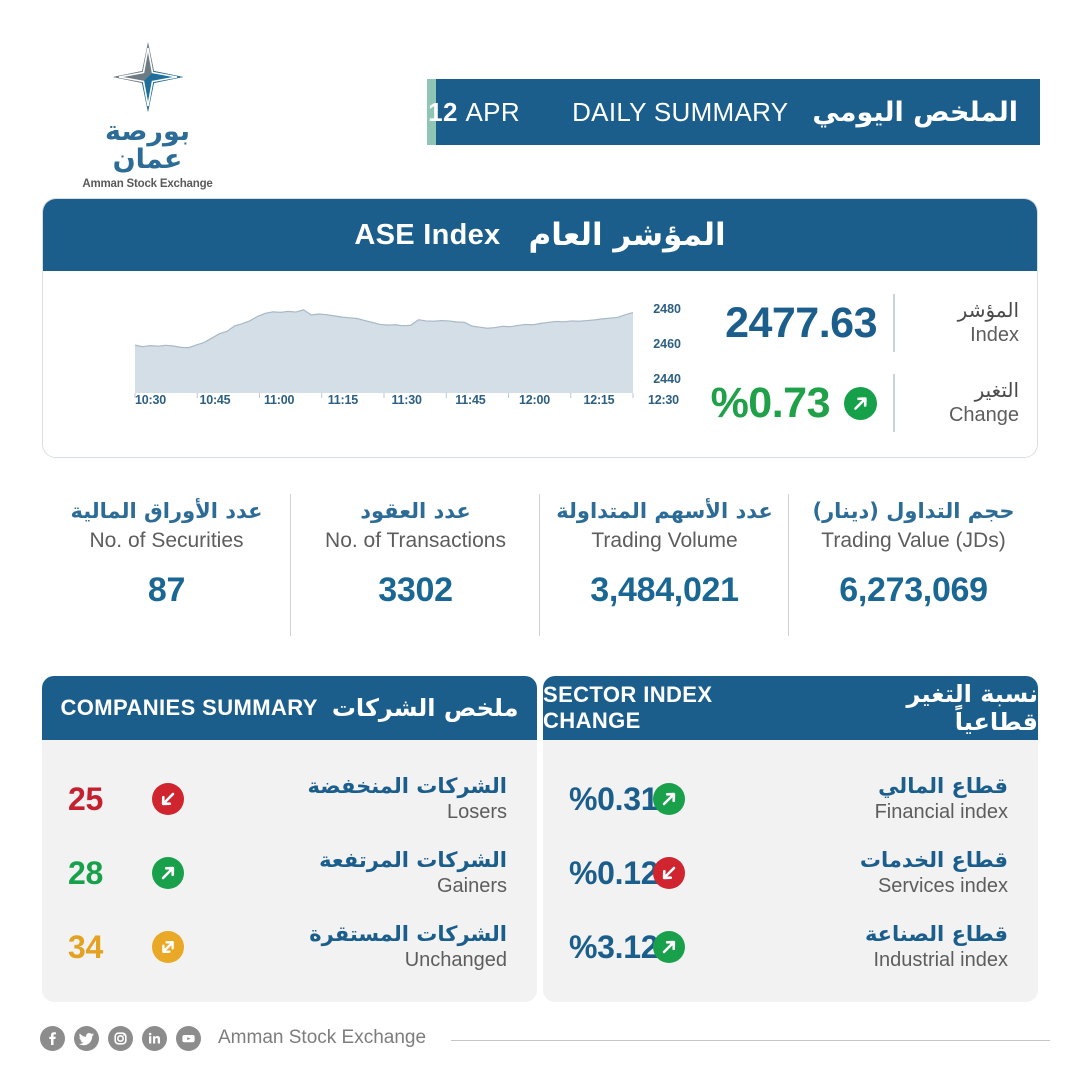 The image size is (1080, 1080). I want to click on row-value: %0.31, so click(614, 798).